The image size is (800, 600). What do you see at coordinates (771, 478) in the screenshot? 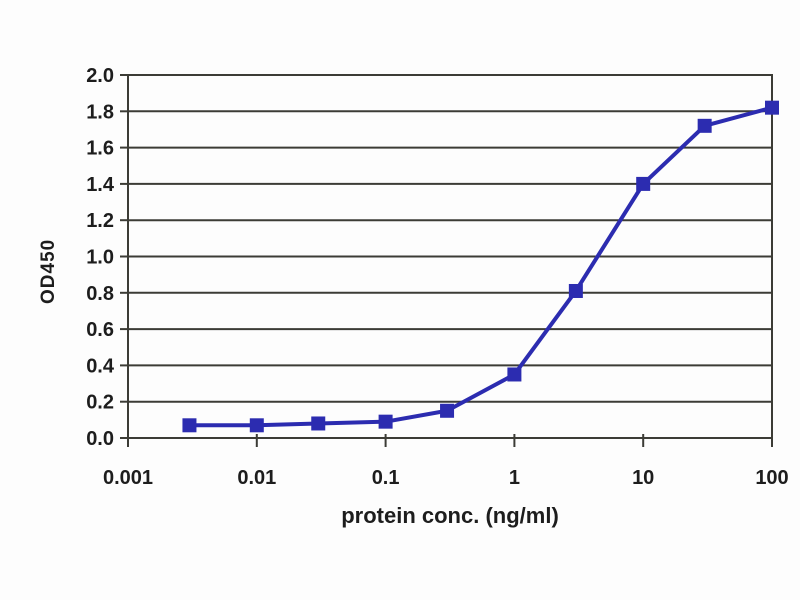
I see `x-tick-label: 100` at bounding box center [771, 478].